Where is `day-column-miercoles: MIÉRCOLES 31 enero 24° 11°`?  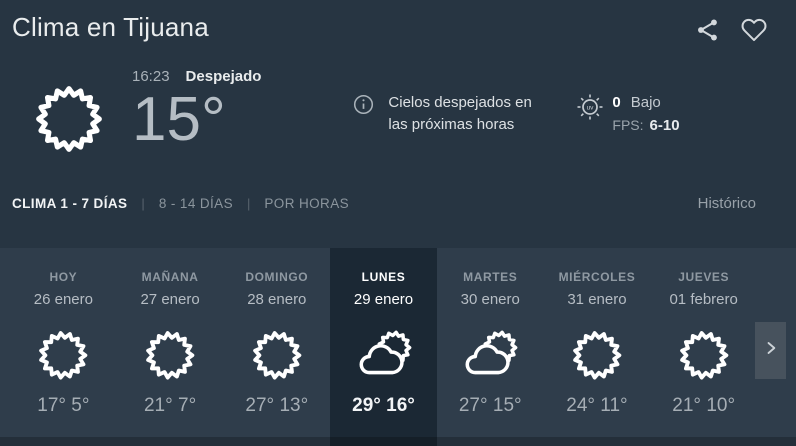
day-column-miercoles: MIÉRCOLES 31 enero 24° 11° is located at coordinates (597, 347).